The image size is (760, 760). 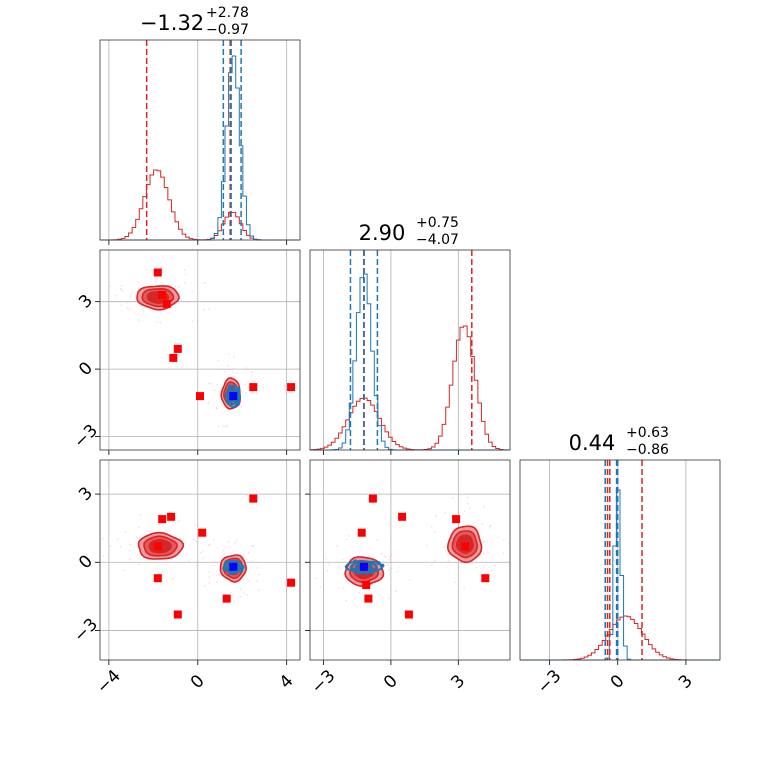 What do you see at coordinates (227, 30) in the screenshot?
I see `histogram-title-minus-0: −0.97` at bounding box center [227, 30].